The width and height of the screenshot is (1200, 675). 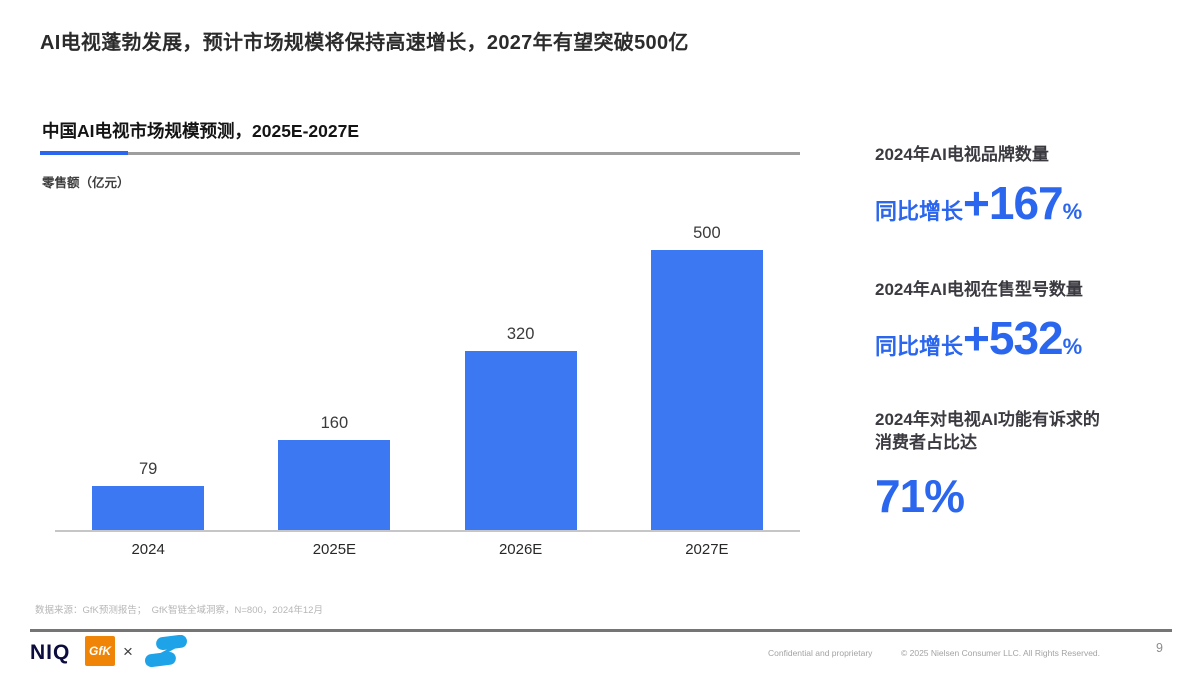 I want to click on niq-logo: NIQ, so click(x=50, y=652).